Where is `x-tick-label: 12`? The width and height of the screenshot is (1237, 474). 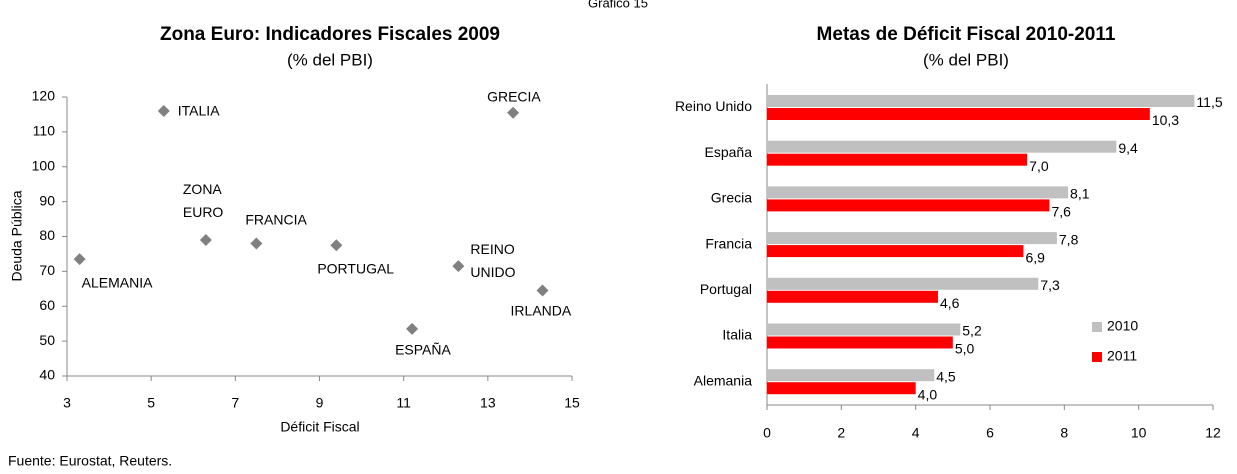 x-tick-label: 12 is located at coordinates (1213, 433).